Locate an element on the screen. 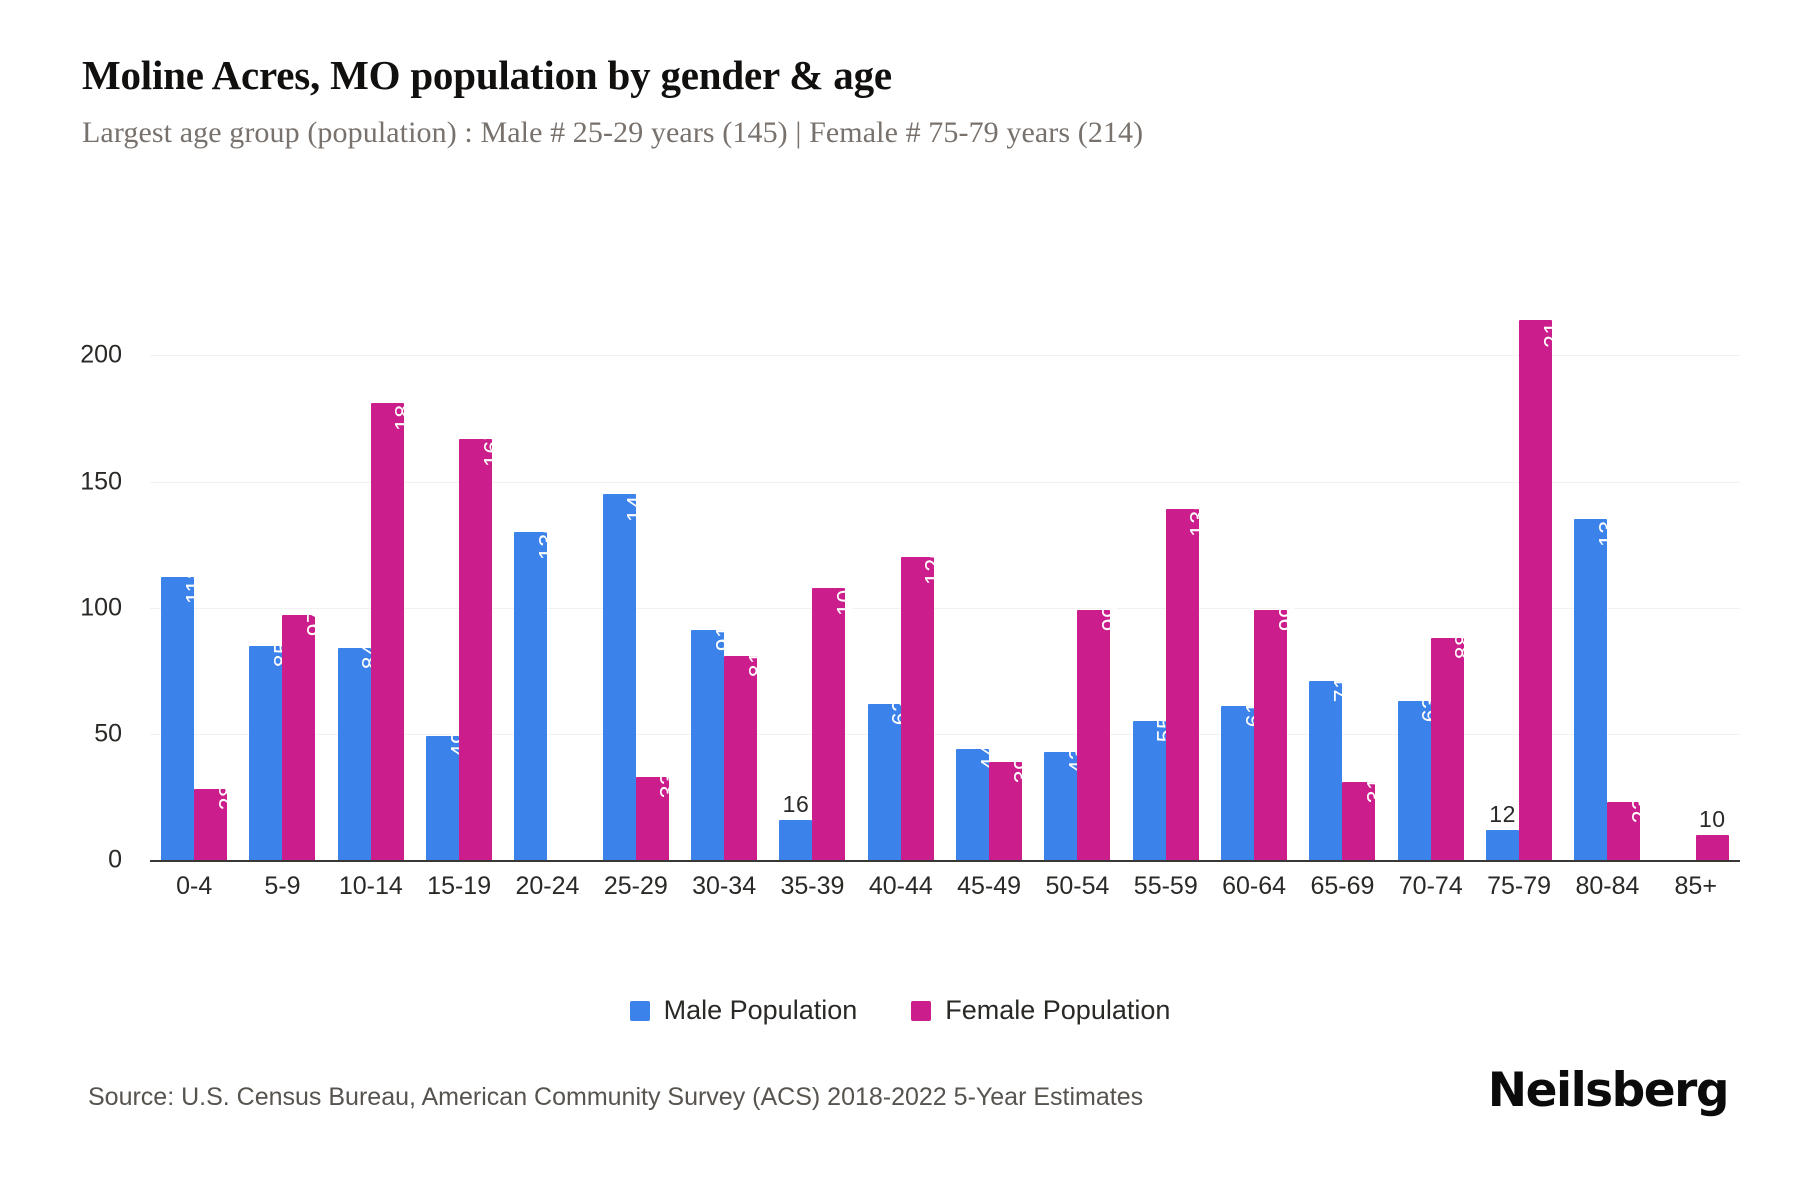 This screenshot has width=1800, height=1200. bar-group: 71 31 is located at coordinates (1343, 580).